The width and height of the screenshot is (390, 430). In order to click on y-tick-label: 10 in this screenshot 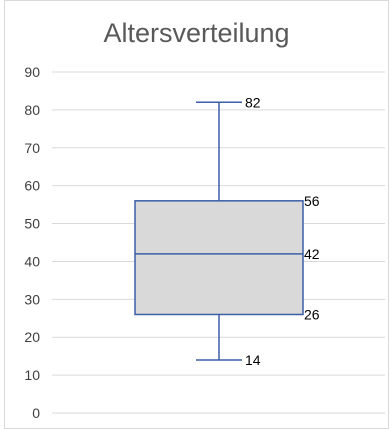, I will do `click(32, 375)`.